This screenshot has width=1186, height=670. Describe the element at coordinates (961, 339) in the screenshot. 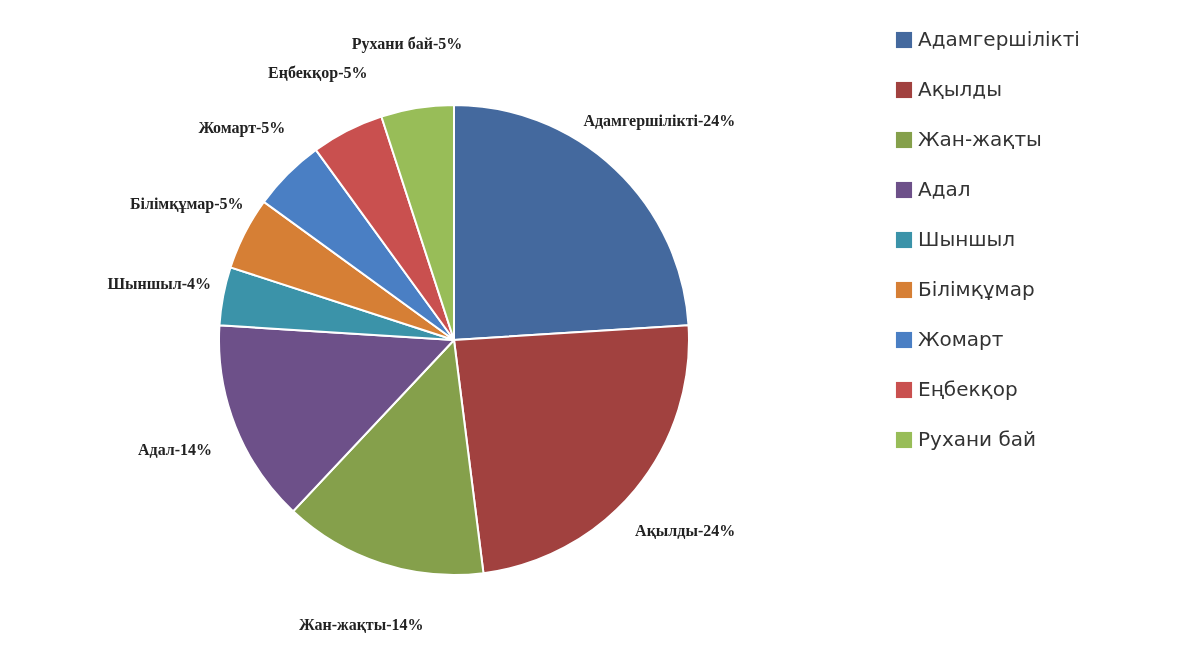

I see `legend-label: Жомарт` at that location.